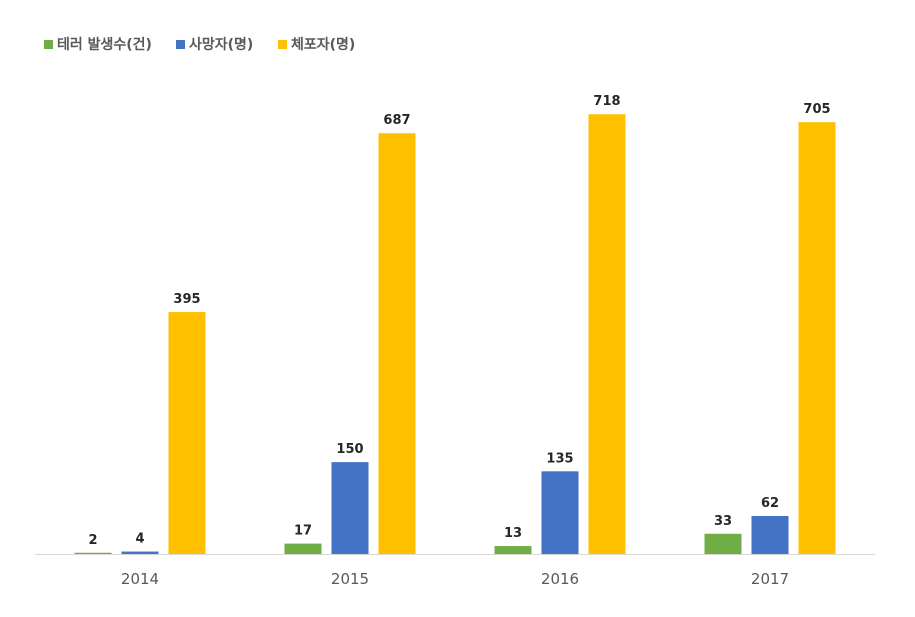  What do you see at coordinates (139, 539) in the screenshot?
I see `data-label: 4` at bounding box center [139, 539].